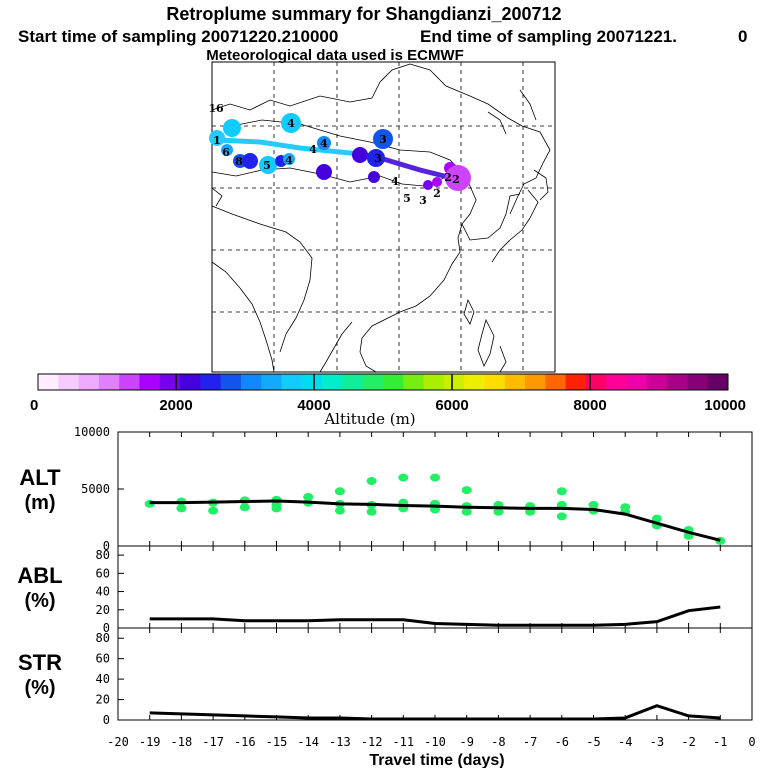 The width and height of the screenshot is (768, 768). I want to click on x-tick-label: -16, so click(245, 742).